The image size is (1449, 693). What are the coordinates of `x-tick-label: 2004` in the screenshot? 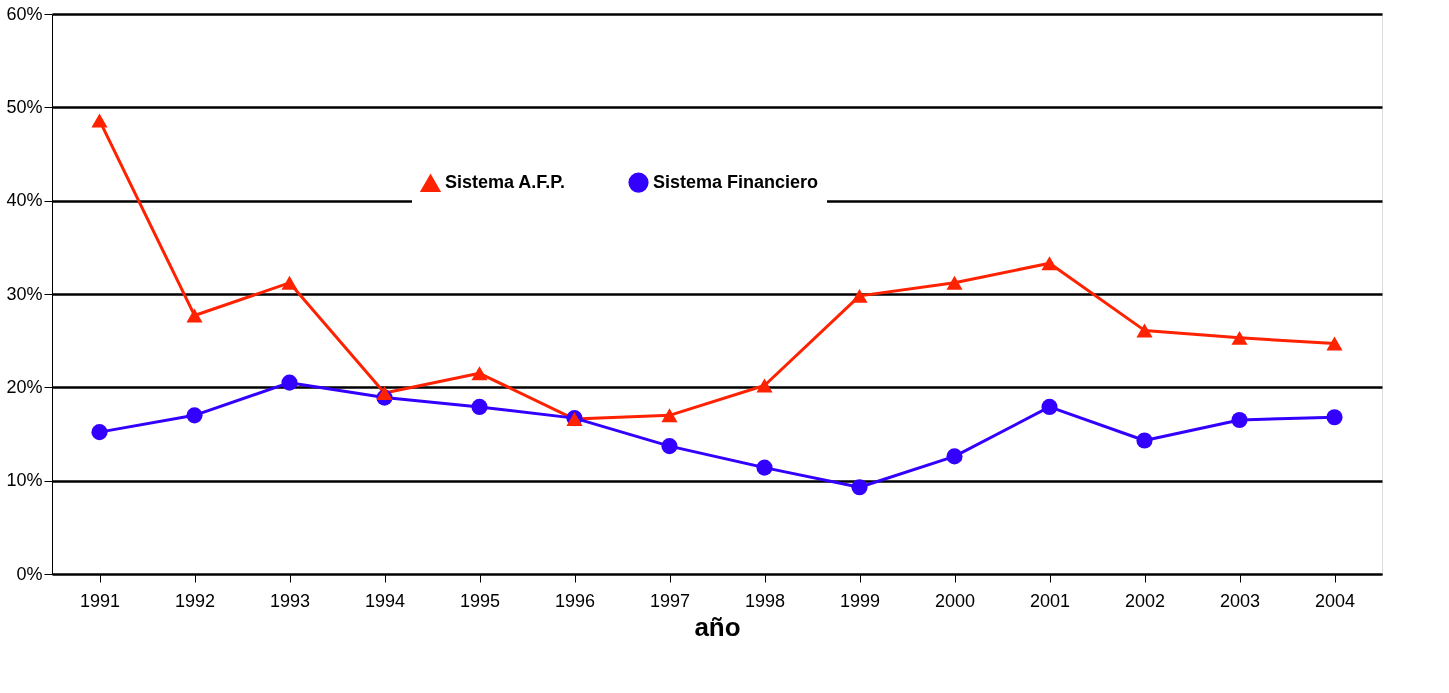 It's located at (1335, 600).